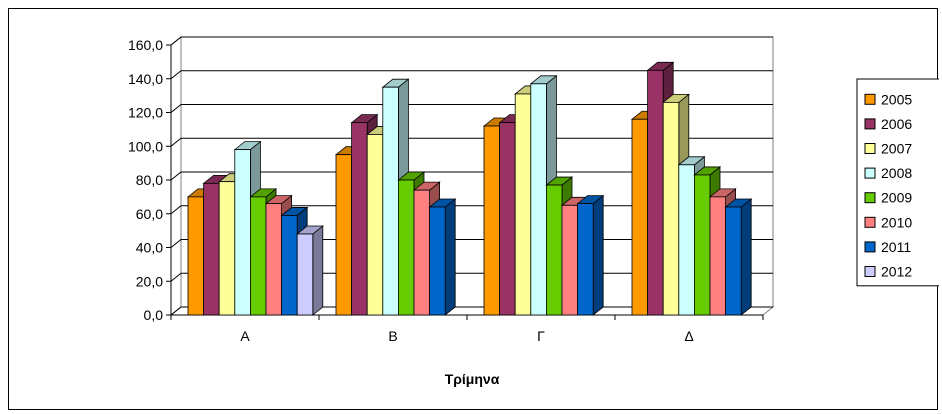  Describe the element at coordinates (896, 247) in the screenshot. I see `legend-label: 2011` at that location.